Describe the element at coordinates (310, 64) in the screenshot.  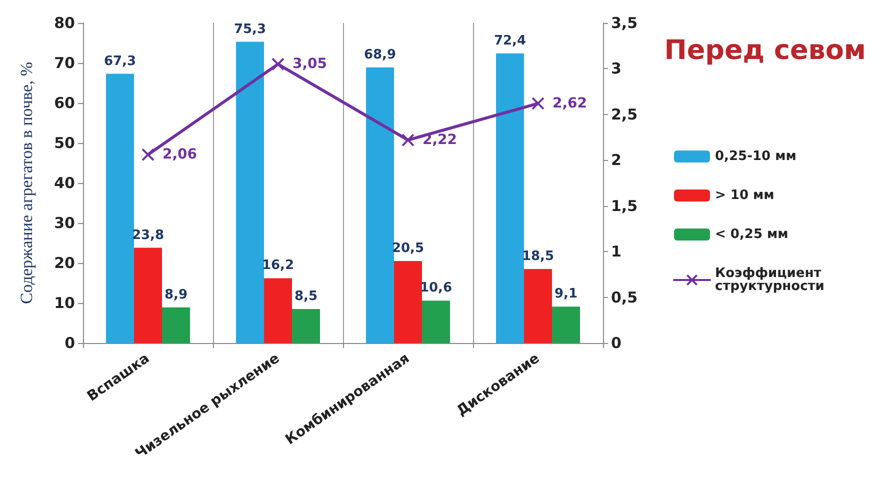
I see `data-label: 3,05` at that location.